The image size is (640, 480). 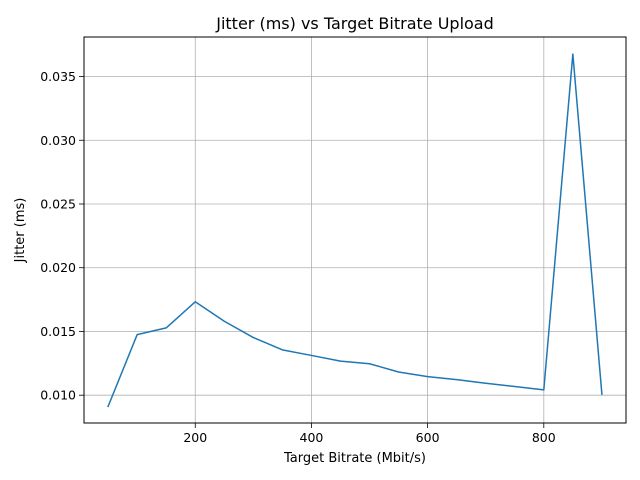 I want to click on x-tick-label: 200, so click(x=195, y=437).